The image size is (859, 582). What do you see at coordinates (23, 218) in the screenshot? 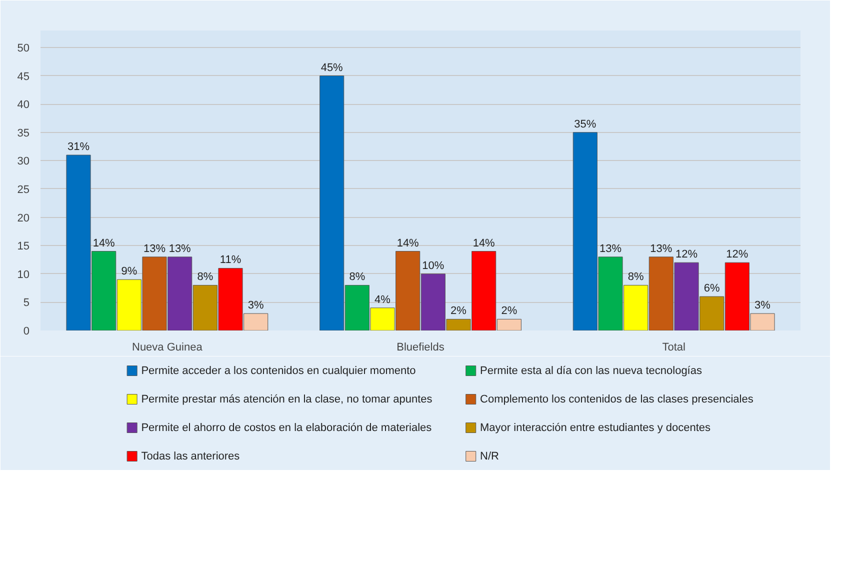
I see `y-tick-label: 20` at bounding box center [23, 218].